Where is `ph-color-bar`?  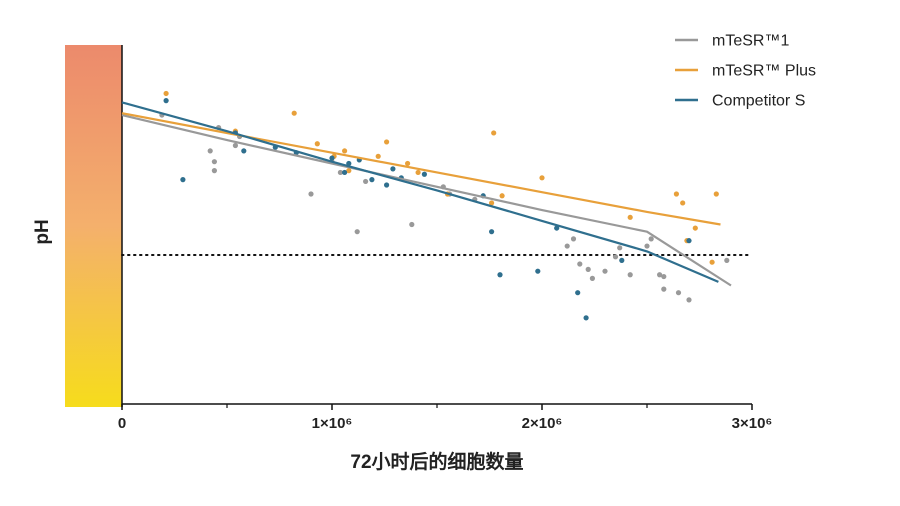
ph-color-bar is located at coordinates (93, 226).